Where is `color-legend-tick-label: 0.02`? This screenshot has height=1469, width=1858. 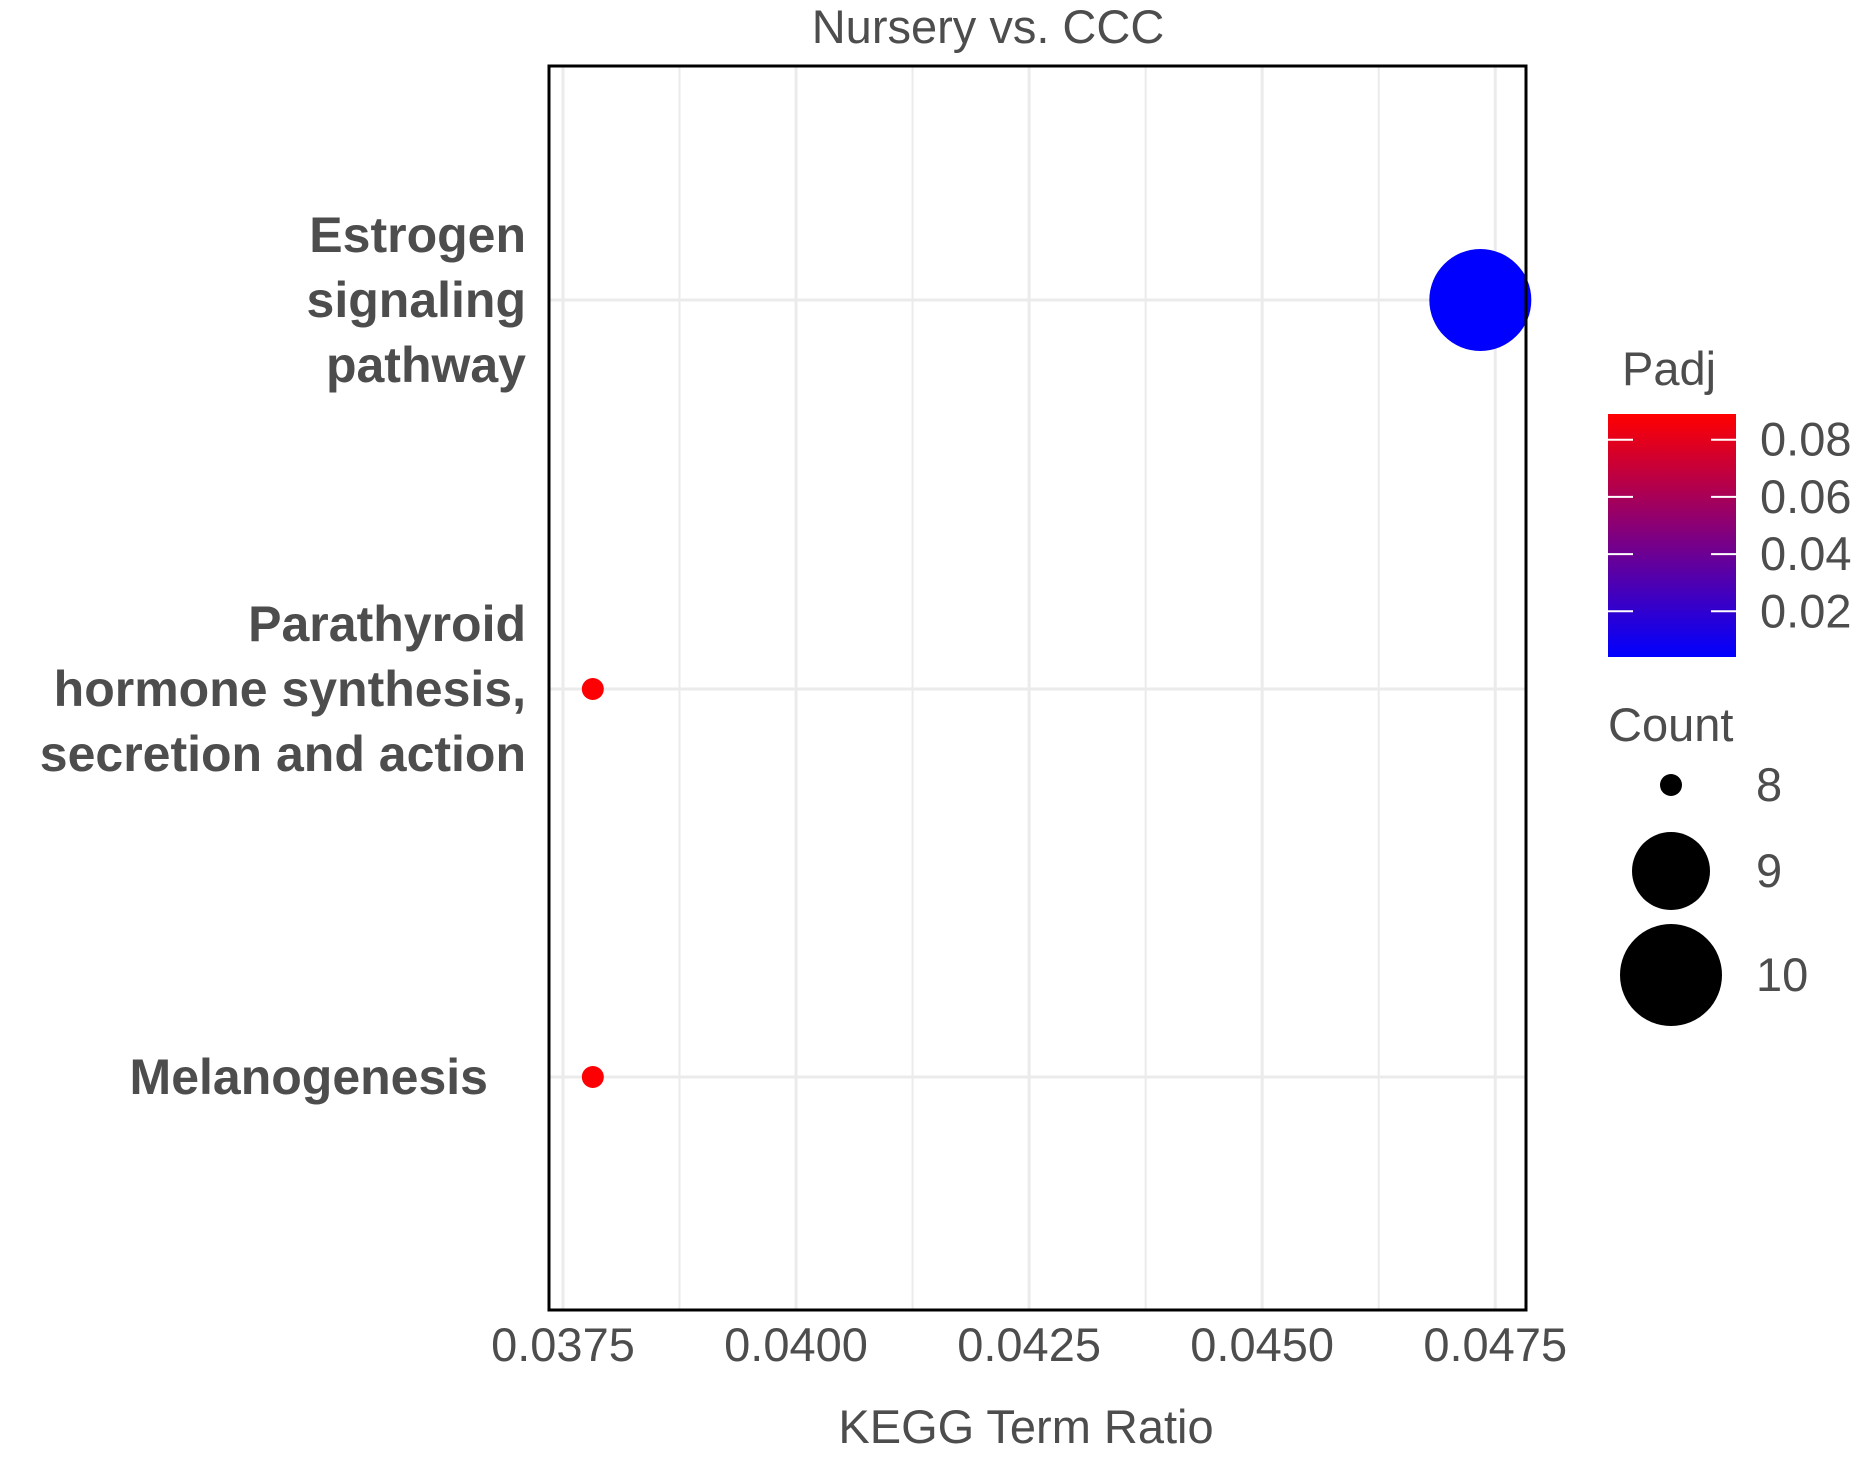
color-legend-tick-label: 0.02 is located at coordinates (1805, 610).